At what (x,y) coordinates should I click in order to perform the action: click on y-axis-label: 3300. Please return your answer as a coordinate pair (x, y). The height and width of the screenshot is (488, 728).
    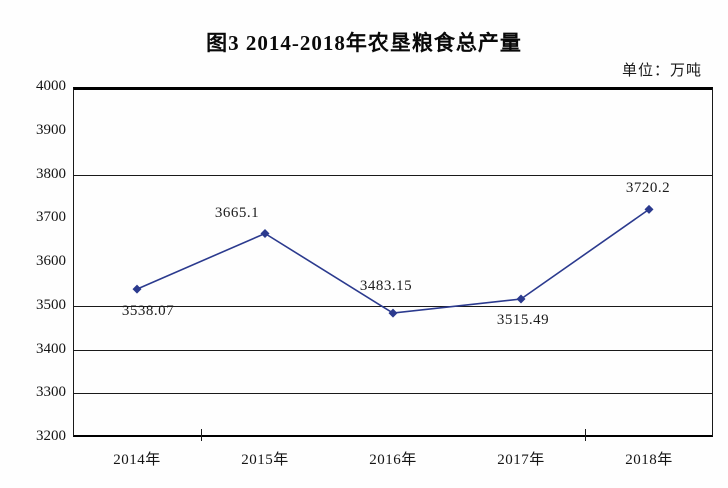
    Looking at the image, I should click on (51, 392).